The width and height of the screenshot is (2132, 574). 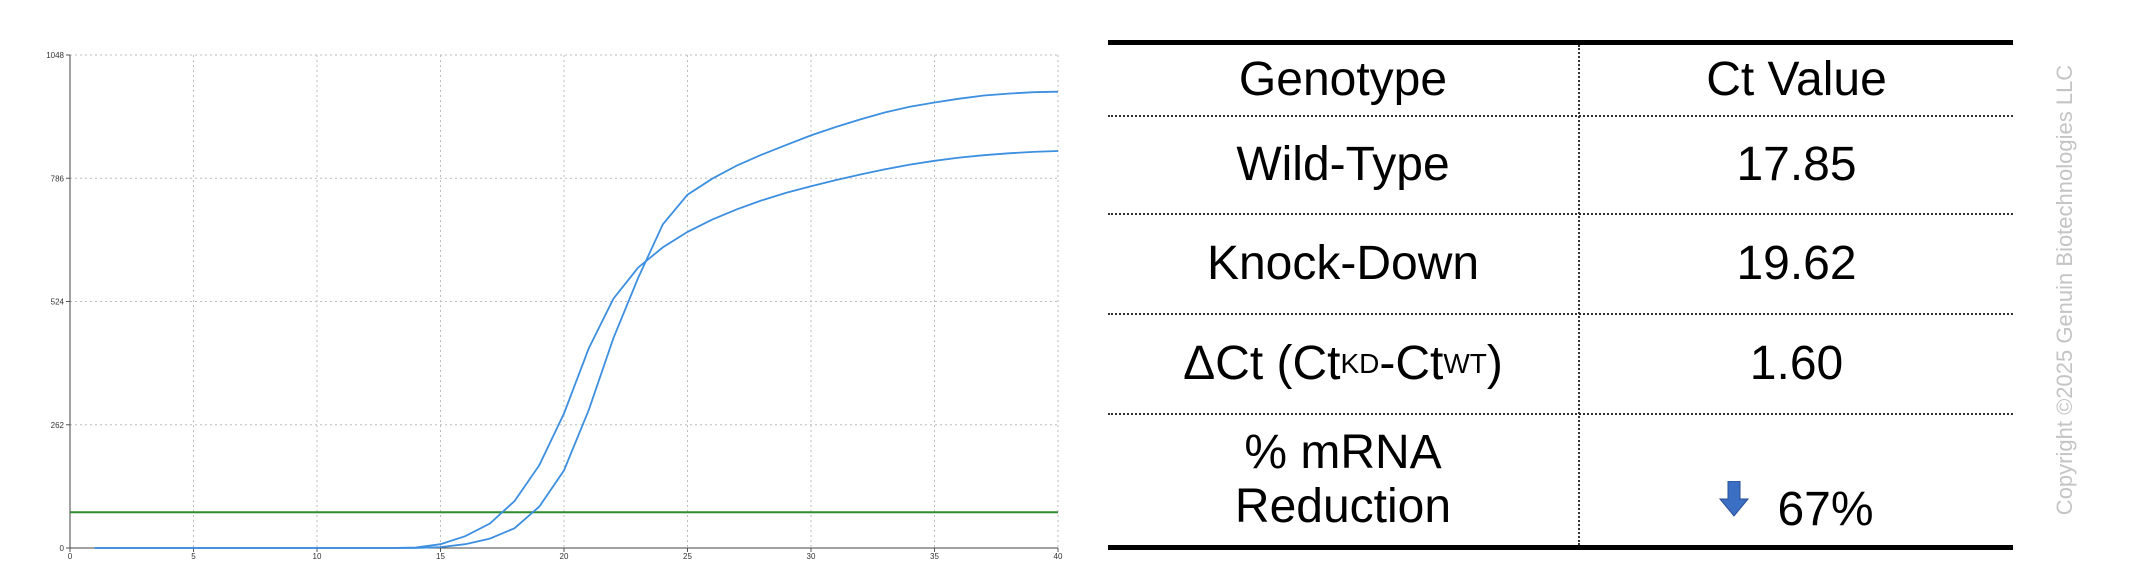 I want to click on knock-down-ct: 19.62, so click(x=1796, y=263).